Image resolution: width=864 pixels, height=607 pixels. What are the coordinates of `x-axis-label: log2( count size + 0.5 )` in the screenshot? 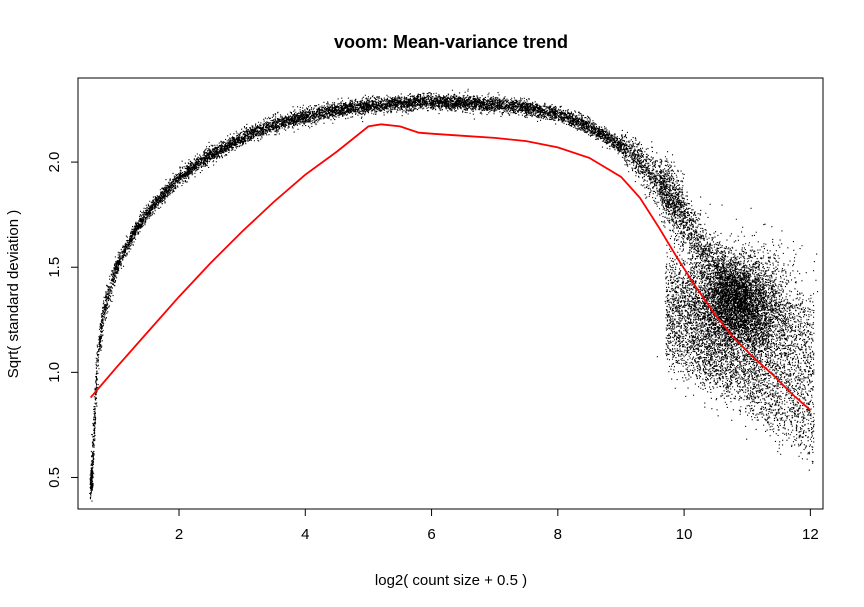 It's located at (451, 580).